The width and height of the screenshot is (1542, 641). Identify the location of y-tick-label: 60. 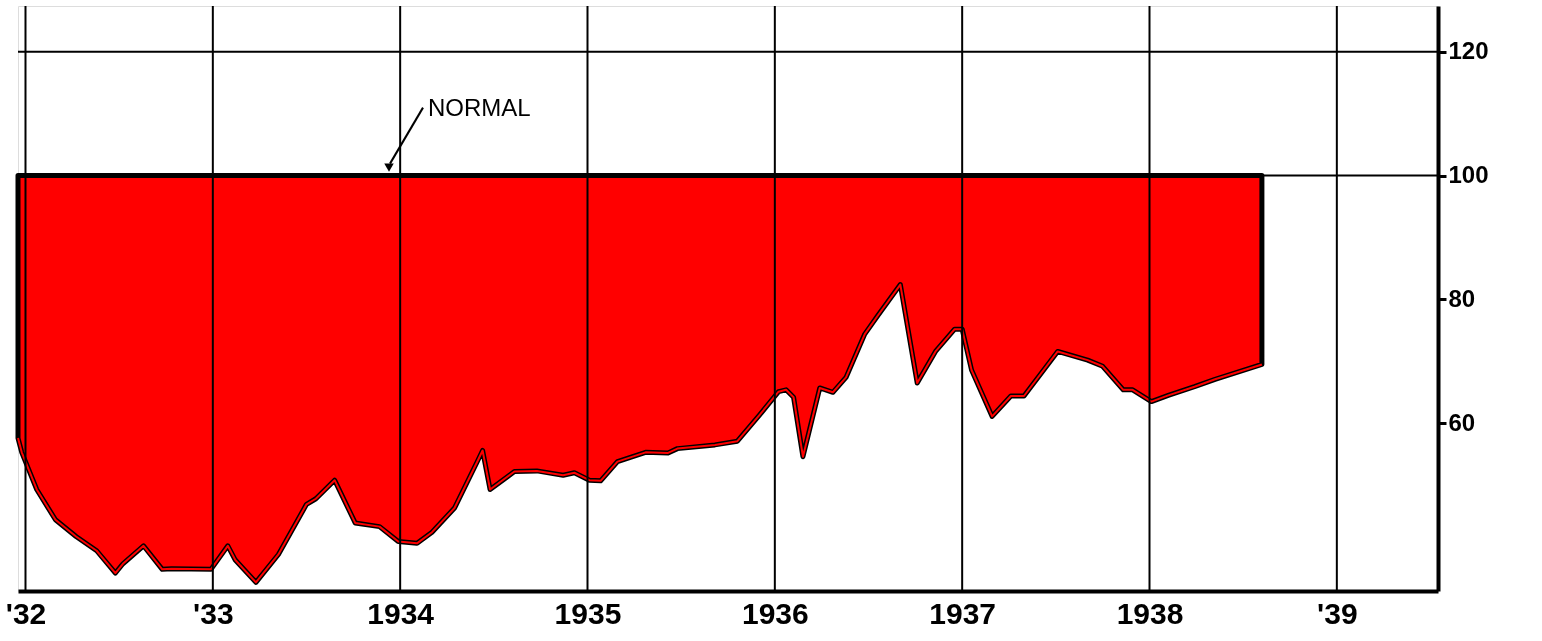
(1462, 422).